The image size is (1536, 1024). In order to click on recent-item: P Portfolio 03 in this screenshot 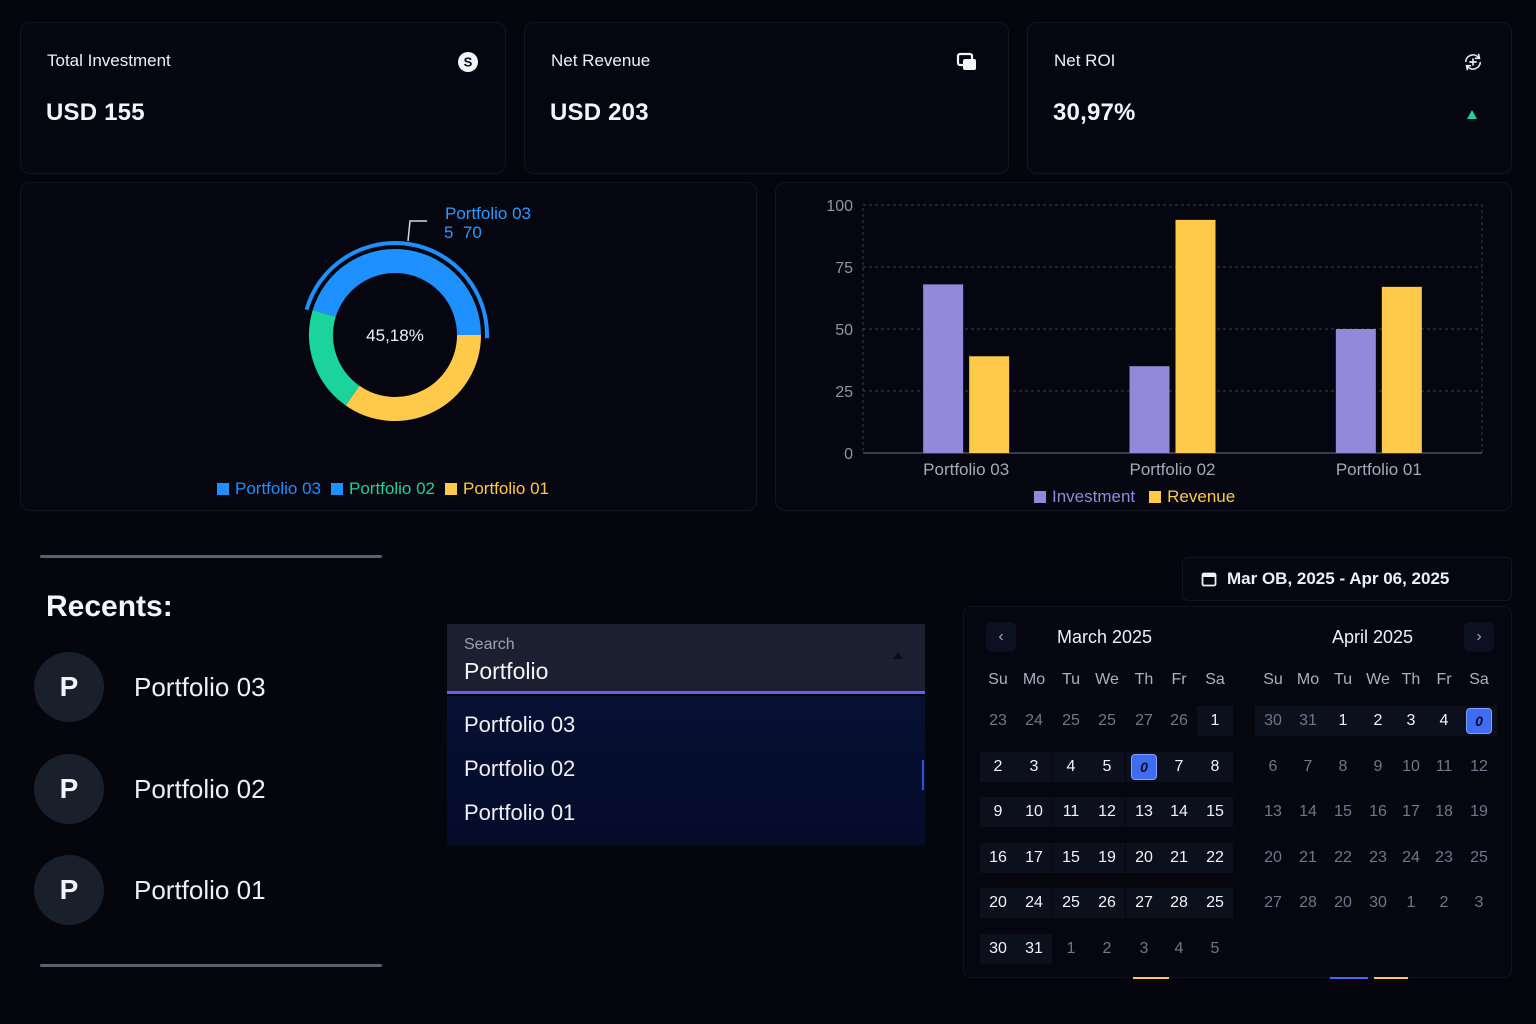, I will do `click(150, 687)`.